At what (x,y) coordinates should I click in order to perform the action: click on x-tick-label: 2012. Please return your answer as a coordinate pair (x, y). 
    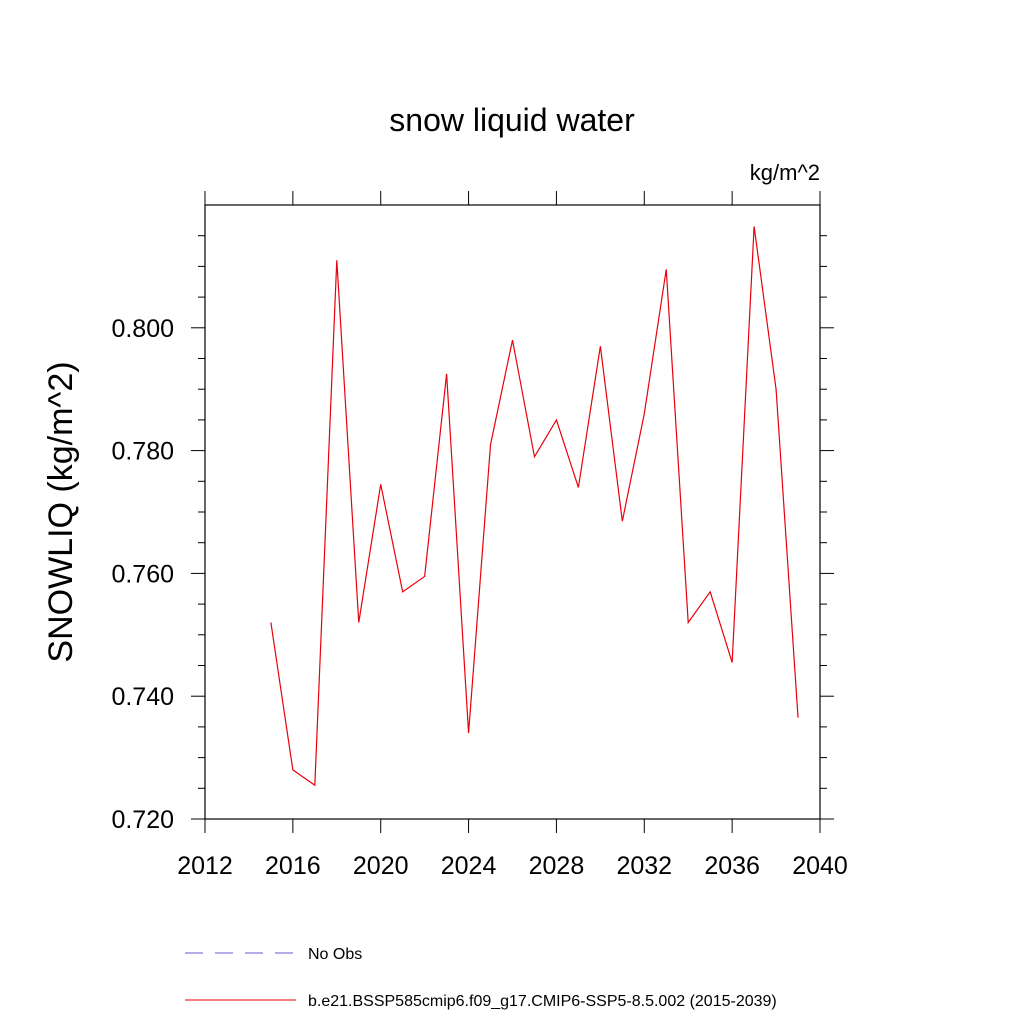
    Looking at the image, I should click on (205, 866).